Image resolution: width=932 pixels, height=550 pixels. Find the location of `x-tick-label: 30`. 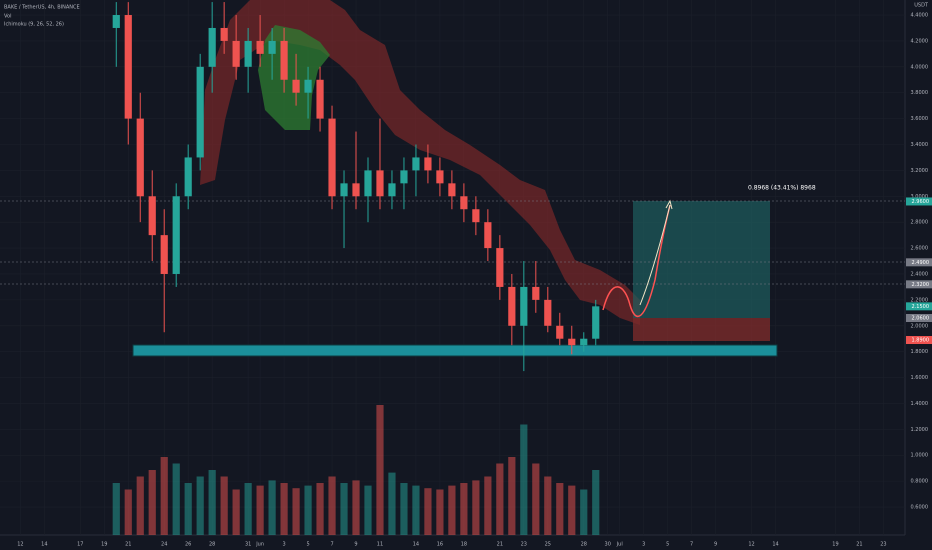

x-tick-label: 30 is located at coordinates (608, 545).